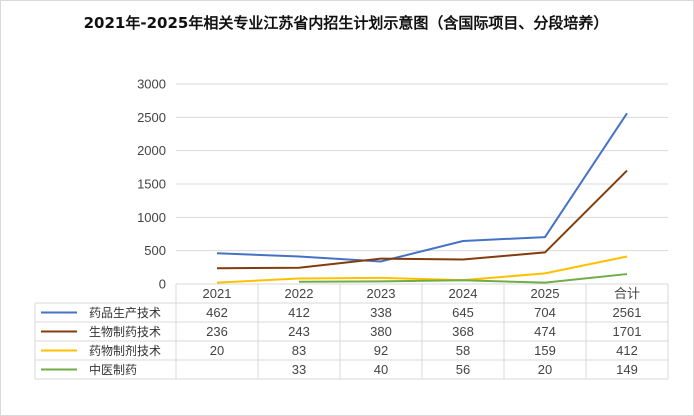 Image resolution: width=694 pixels, height=416 pixels. Describe the element at coordinates (217, 312) in the screenshot. I see `data-table-value: 462` at that location.